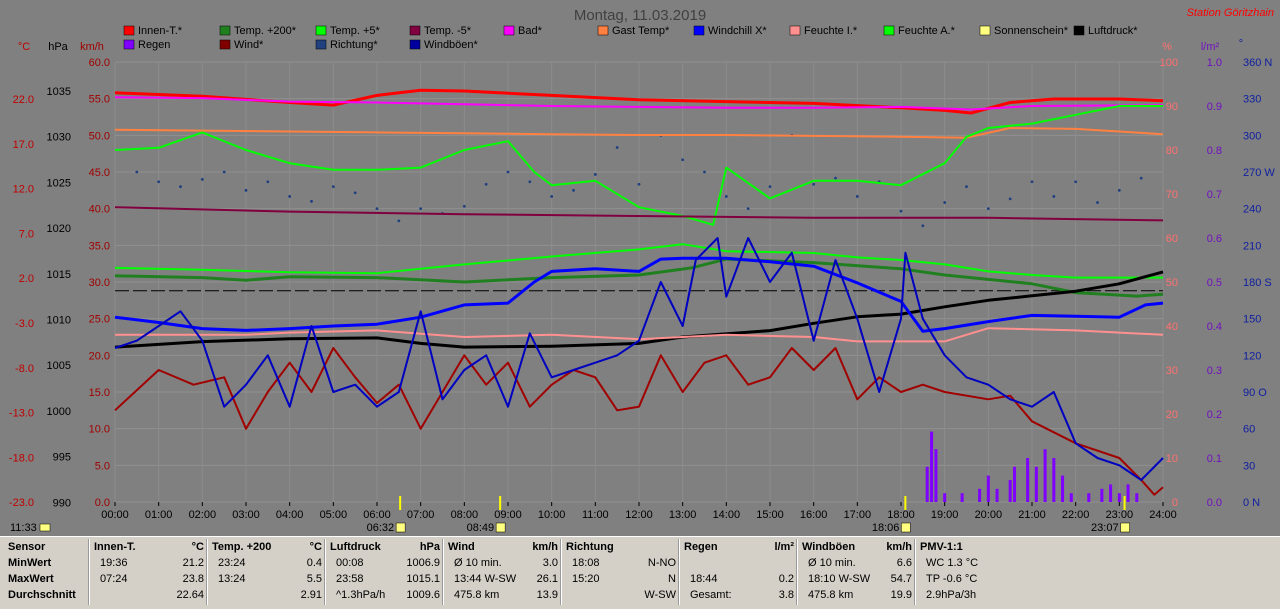 The width and height of the screenshot is (1280, 609). Describe the element at coordinates (27, 547) in the screenshot. I see `stats-row-label: Sensor` at that location.